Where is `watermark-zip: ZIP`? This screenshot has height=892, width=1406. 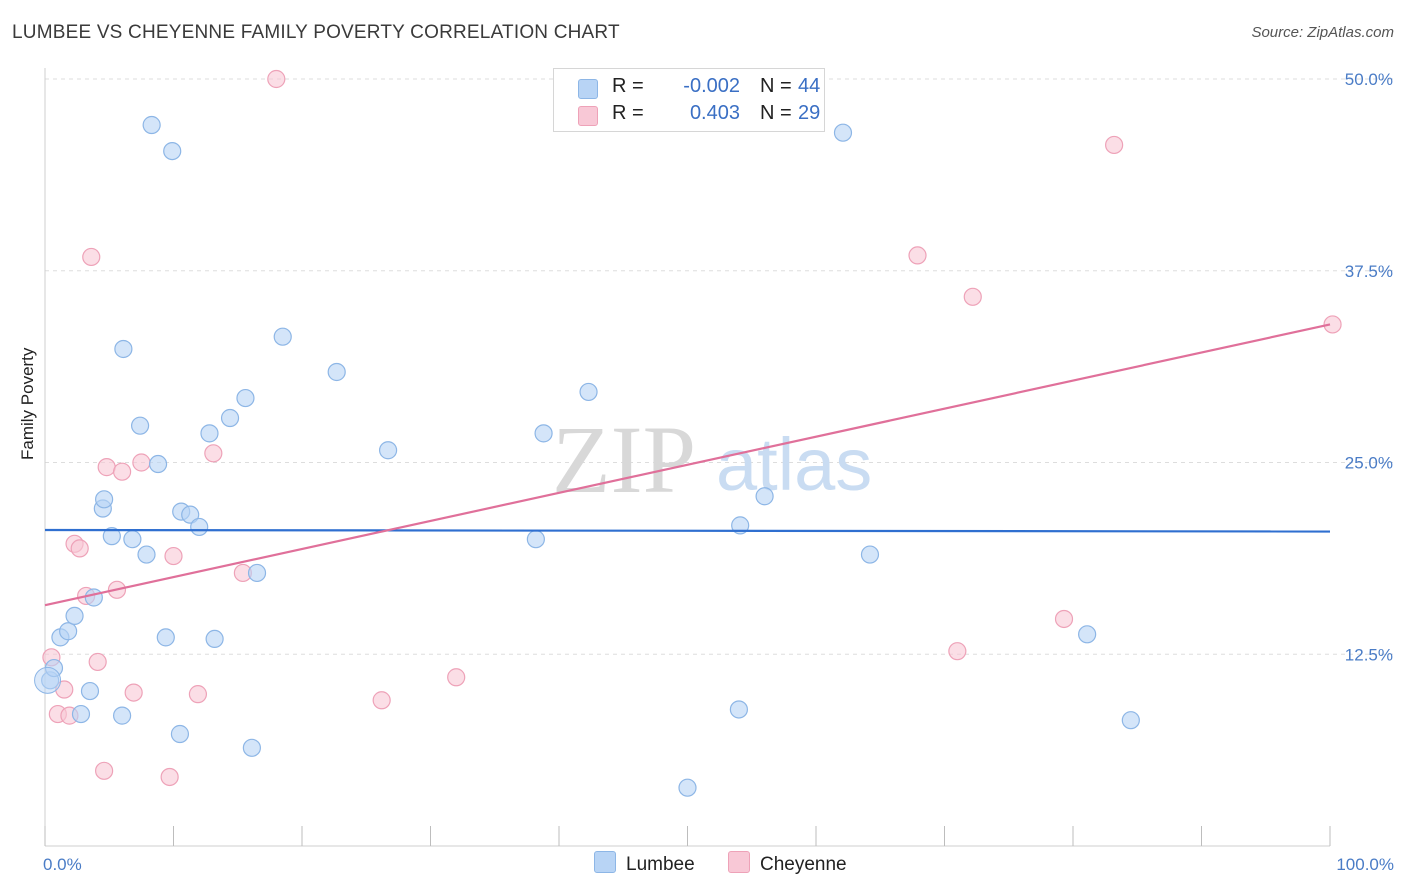
watermark-zip: ZIP is located at coordinates (624, 459).